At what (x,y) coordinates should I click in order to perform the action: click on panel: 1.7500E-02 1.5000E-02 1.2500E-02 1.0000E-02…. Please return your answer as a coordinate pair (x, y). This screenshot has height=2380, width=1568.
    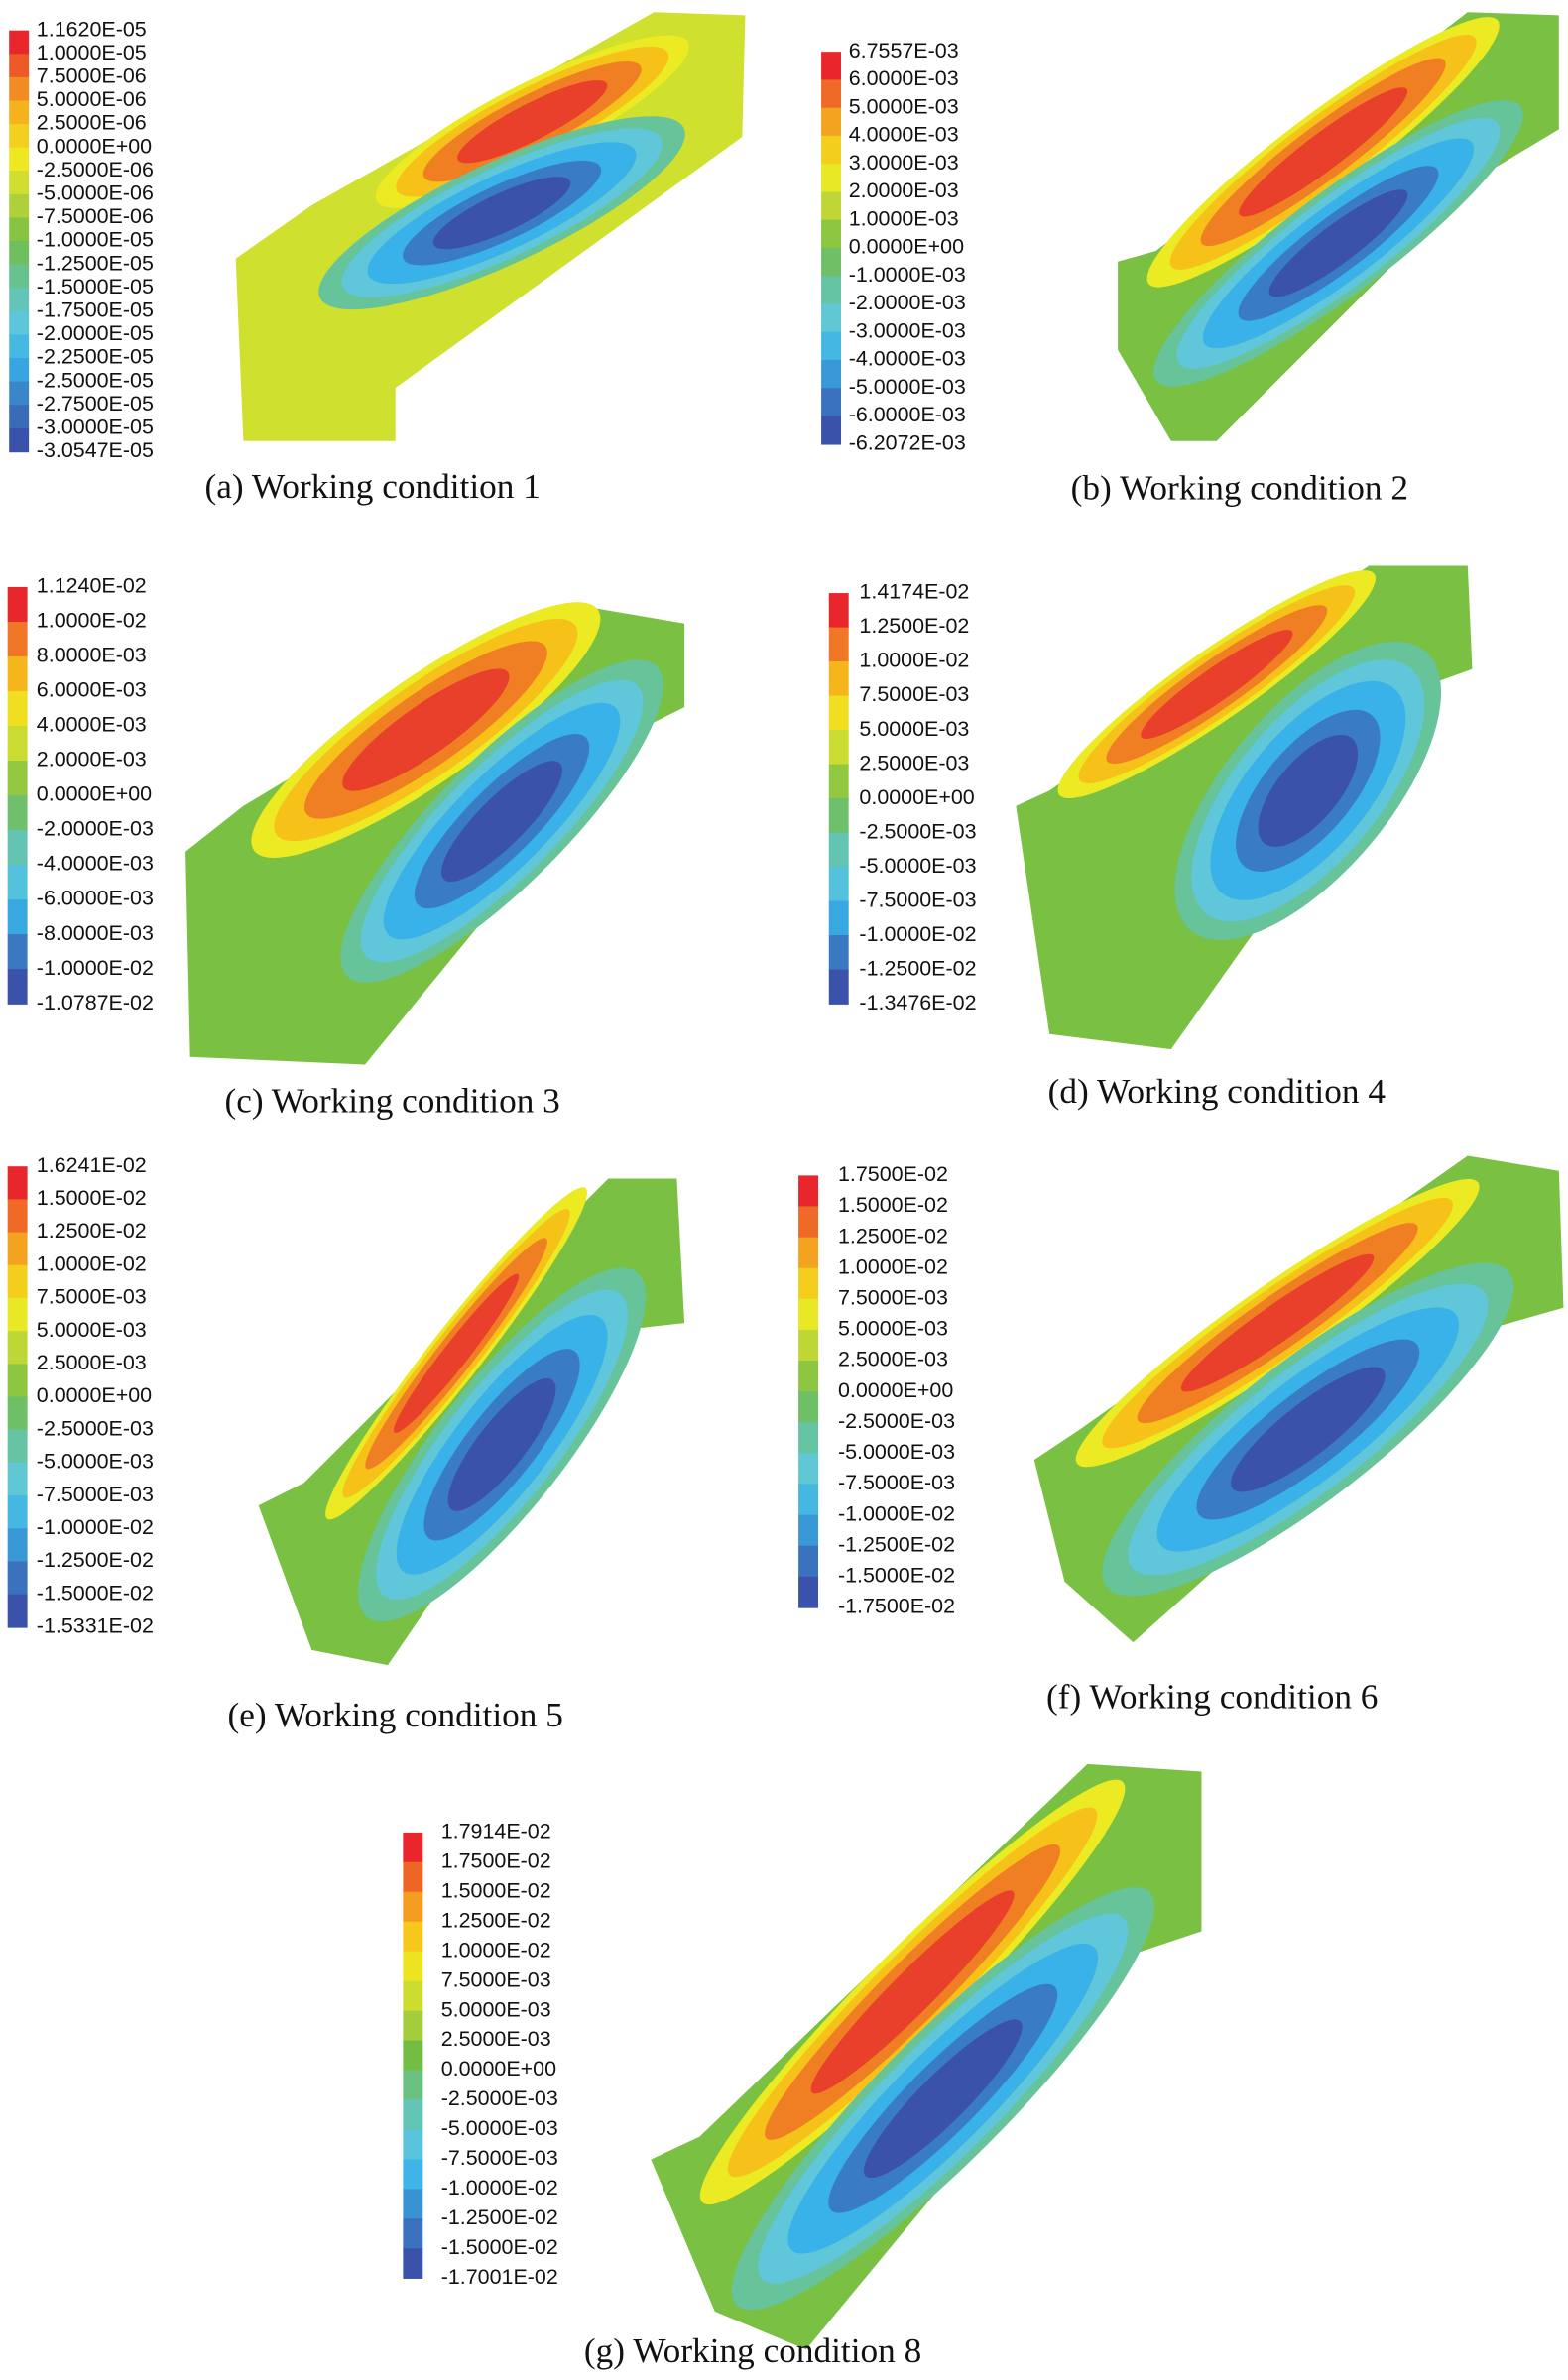
    Looking at the image, I should click on (1181, 1436).